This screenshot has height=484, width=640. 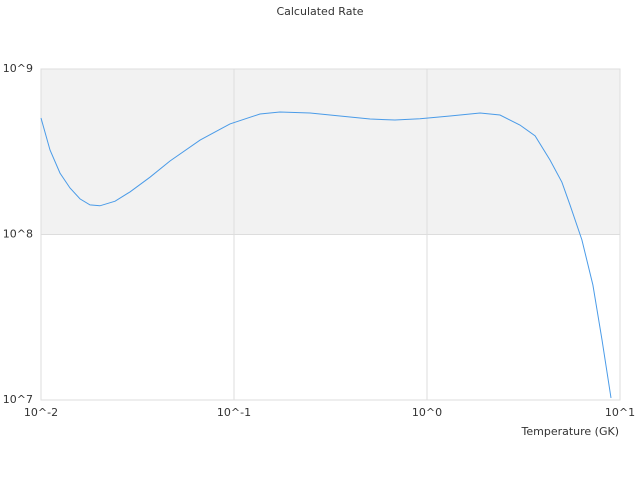 What do you see at coordinates (234, 412) in the screenshot?
I see `x-tick-label: 10^-1` at bounding box center [234, 412].